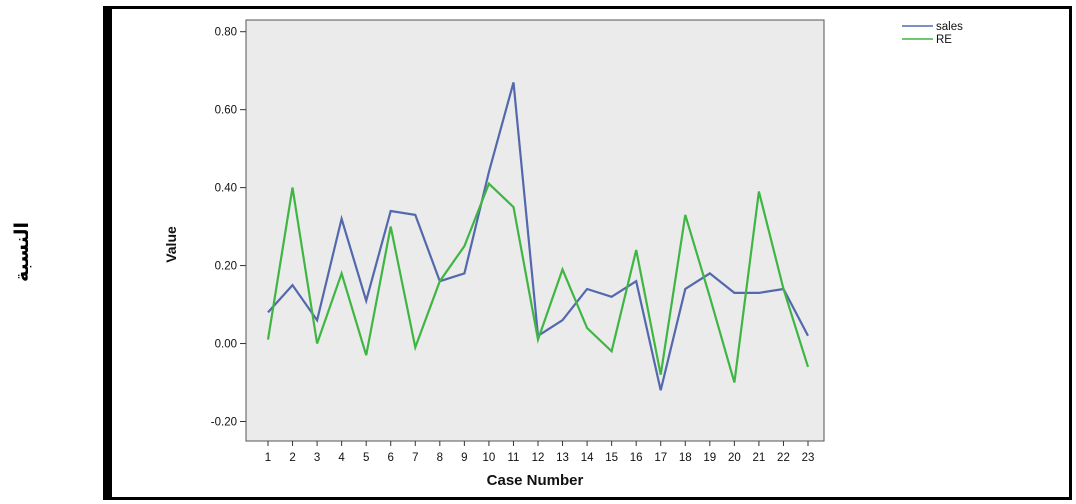 The height and width of the screenshot is (504, 1076). I want to click on x-tick-label: 22, so click(783, 458).